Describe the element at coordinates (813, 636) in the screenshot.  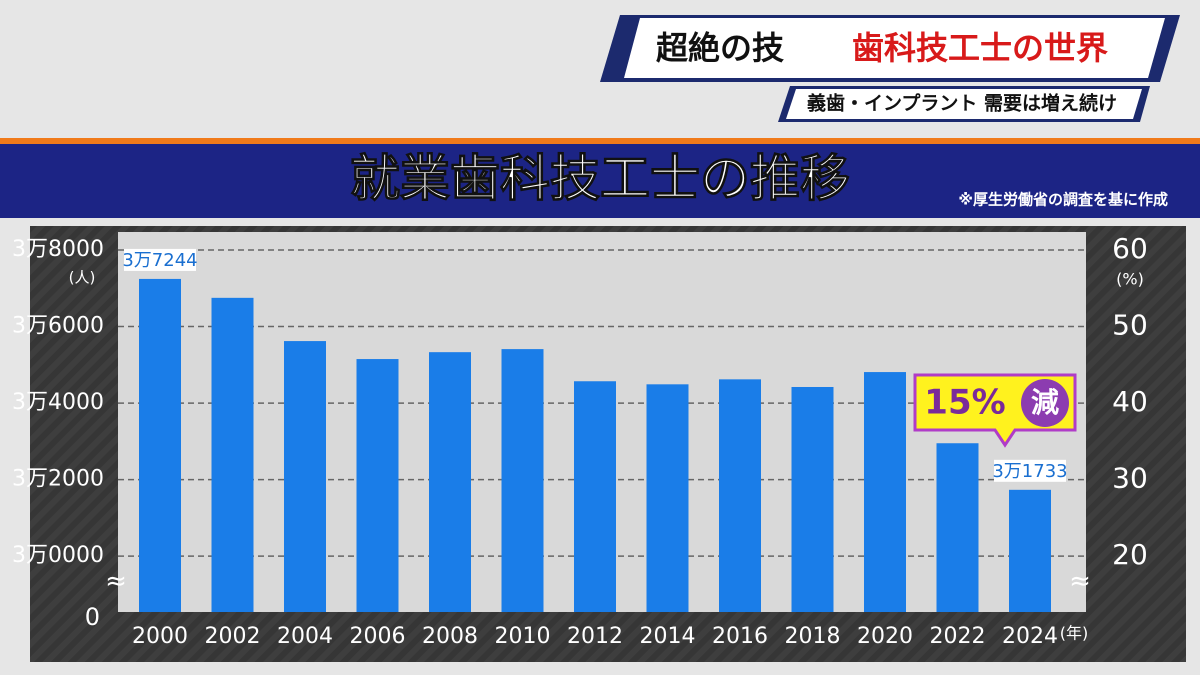
I see `x-tick-label: 2018` at that location.